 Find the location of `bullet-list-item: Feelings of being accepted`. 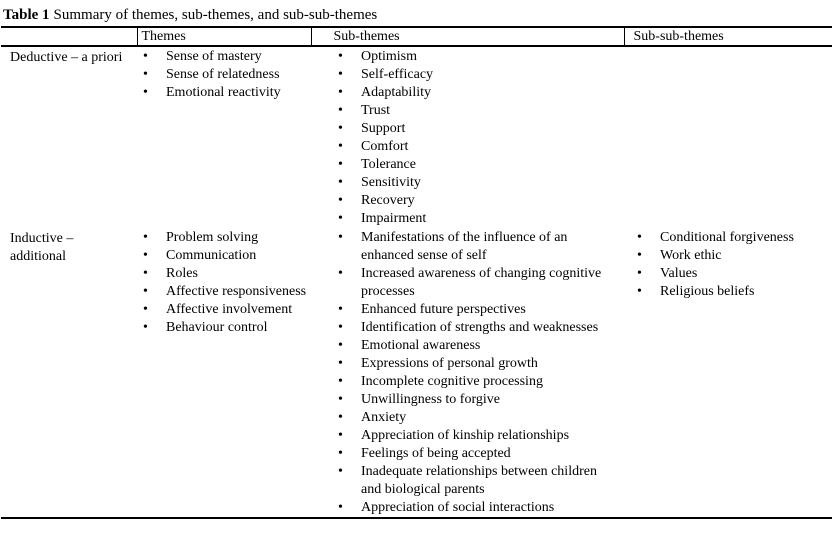

bullet-list-item: Feelings of being accepted is located at coordinates (471, 454).